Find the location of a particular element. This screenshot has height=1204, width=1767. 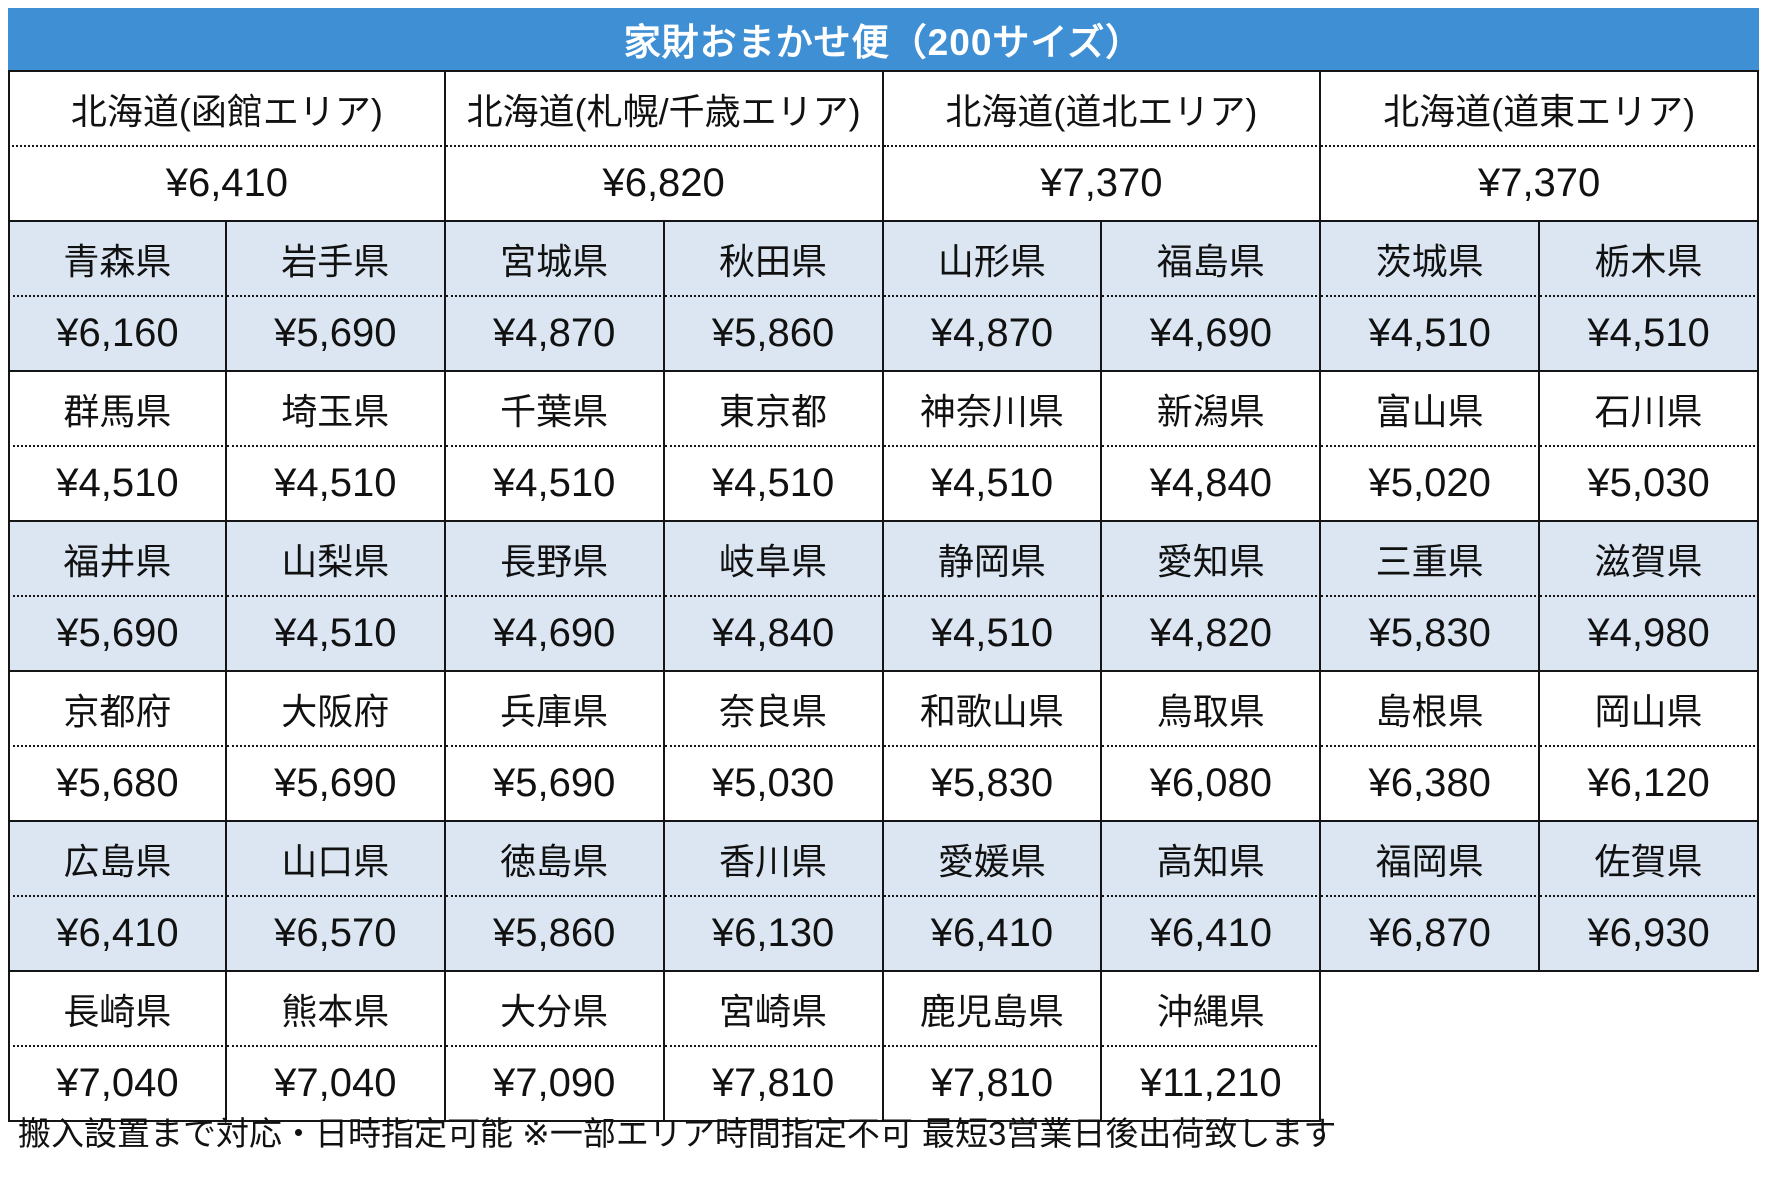

prefecture-name-cell: 秋田県 is located at coordinates (774, 259).